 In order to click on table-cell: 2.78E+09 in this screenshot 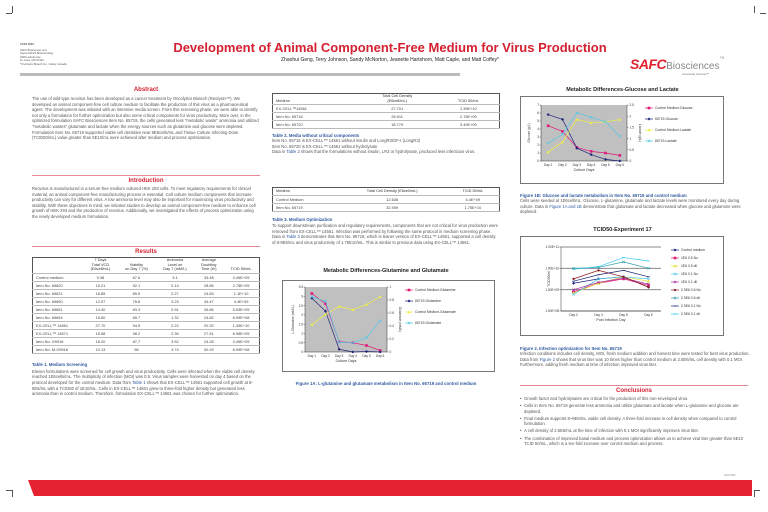, I will do `click(468, 117)`.